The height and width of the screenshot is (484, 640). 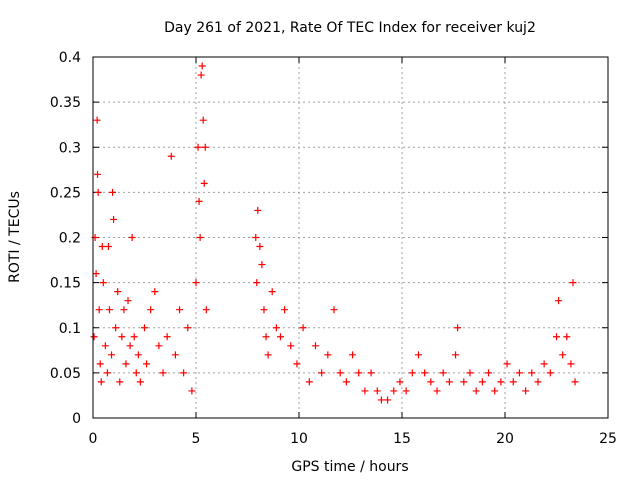 What do you see at coordinates (65, 284) in the screenshot?
I see `y-tick-label: 0.15` at bounding box center [65, 284].